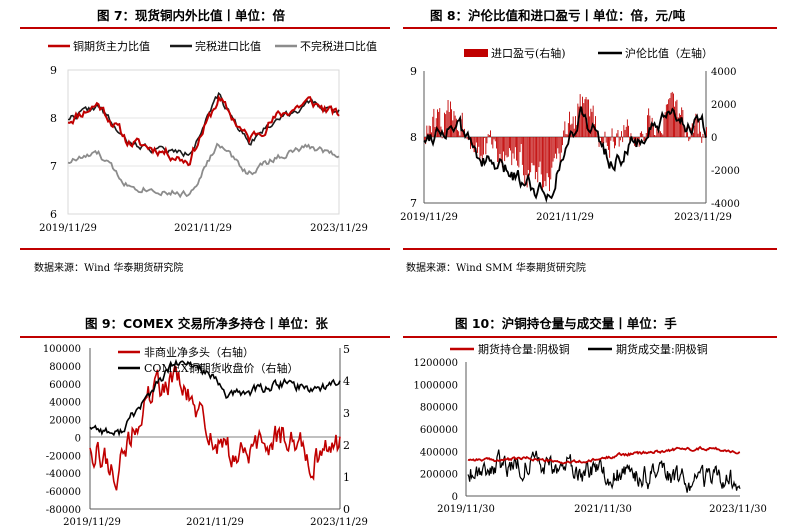 This screenshot has height=531, width=796. Describe the element at coordinates (703, 217) in the screenshot. I see `chart-8-x-tick: 2023/11/29` at that location.